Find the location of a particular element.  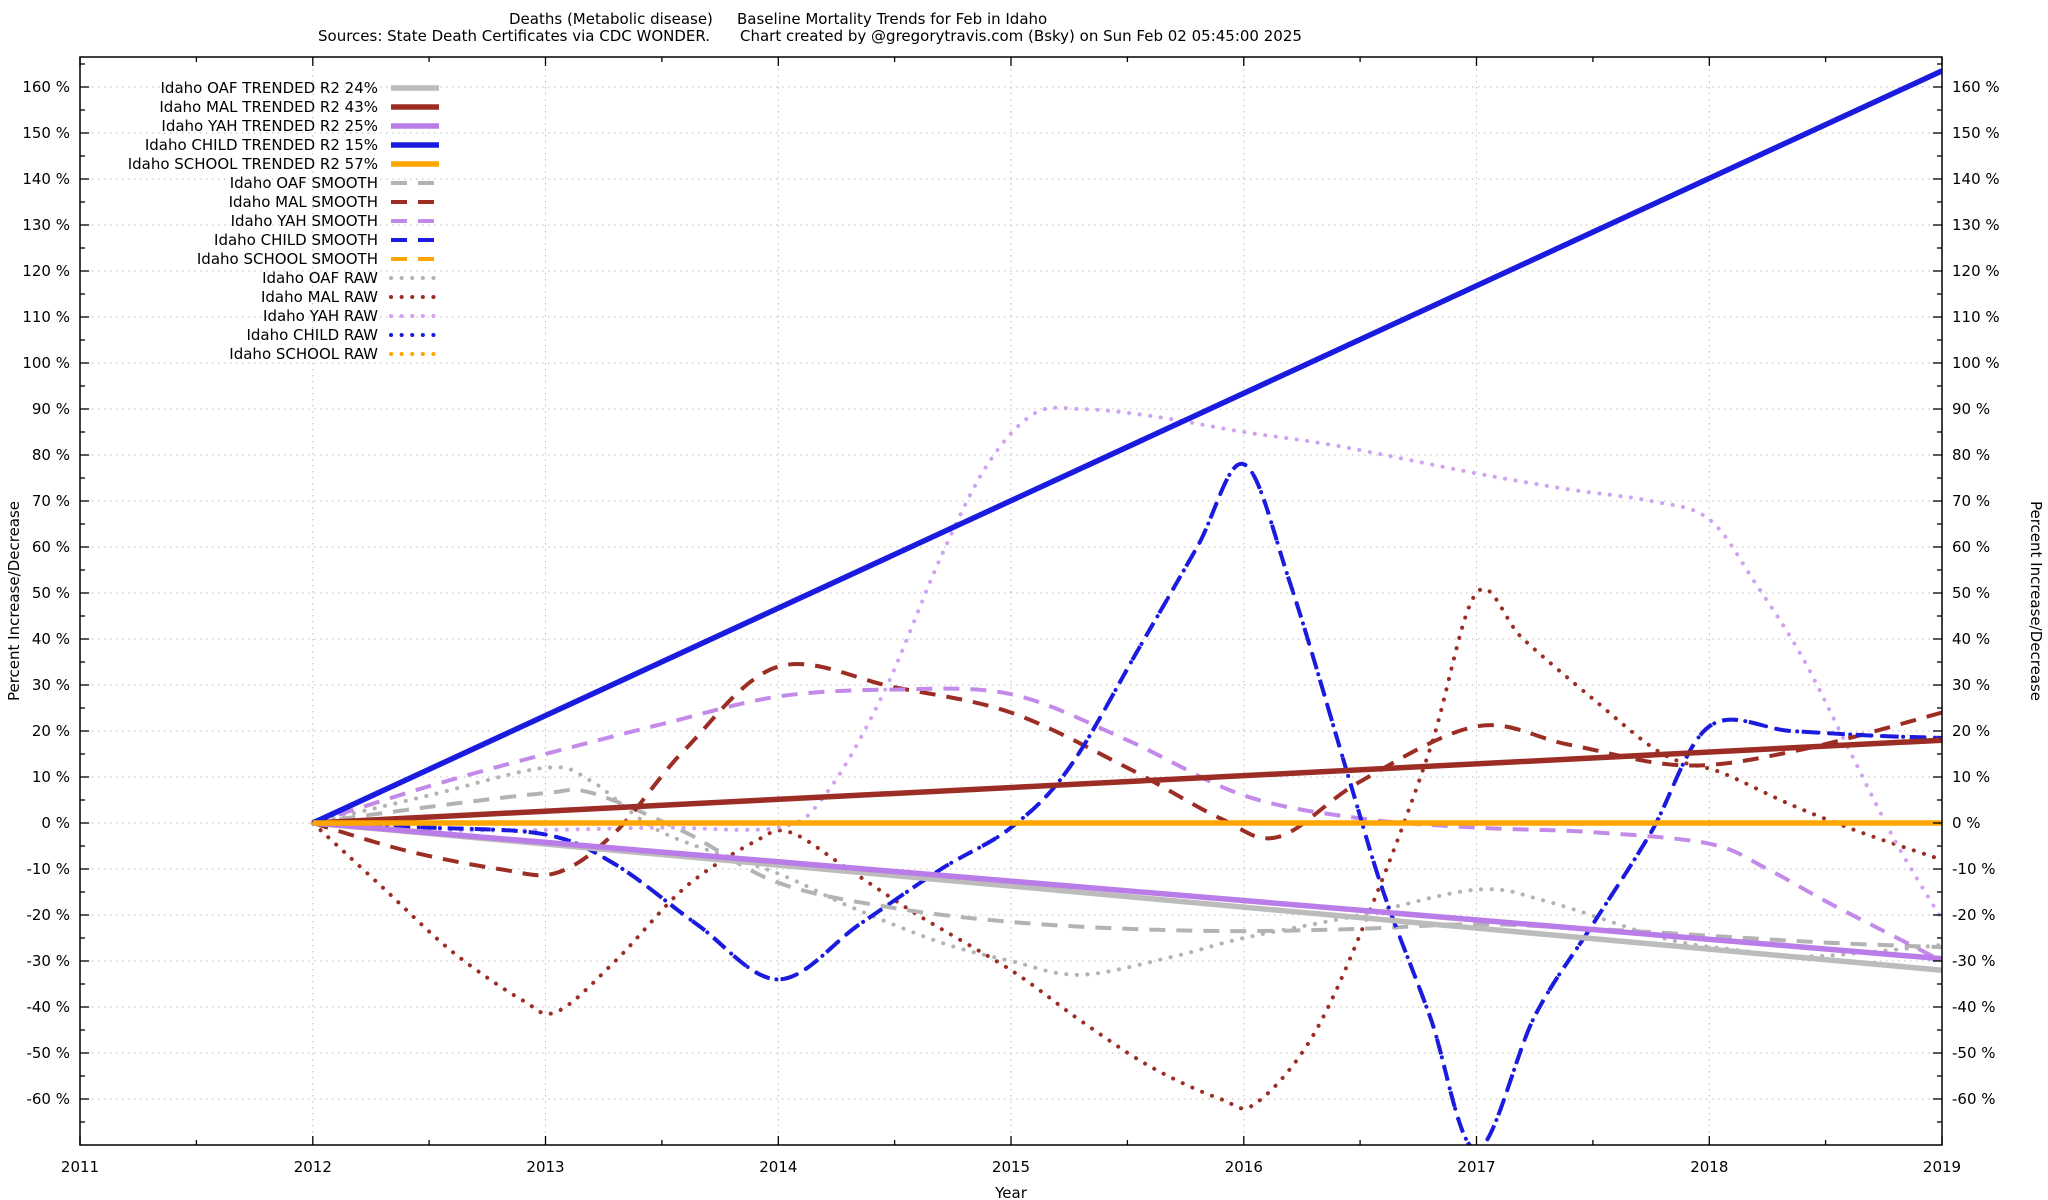

x-tick-label: 2015 is located at coordinates (1011, 1167).